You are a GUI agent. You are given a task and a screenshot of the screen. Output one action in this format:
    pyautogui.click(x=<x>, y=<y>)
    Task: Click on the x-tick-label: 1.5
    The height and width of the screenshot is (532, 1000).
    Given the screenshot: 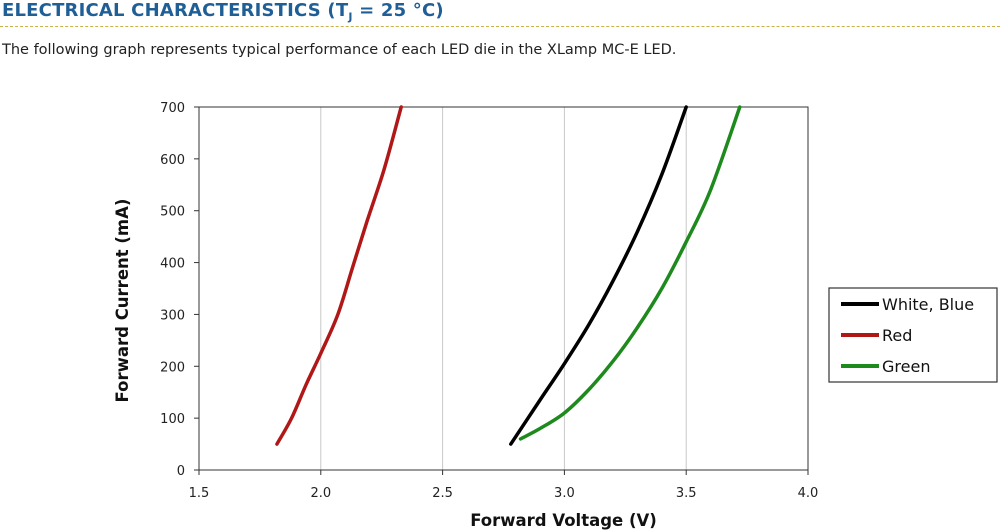 What is the action you would take?
    pyautogui.click(x=199, y=493)
    